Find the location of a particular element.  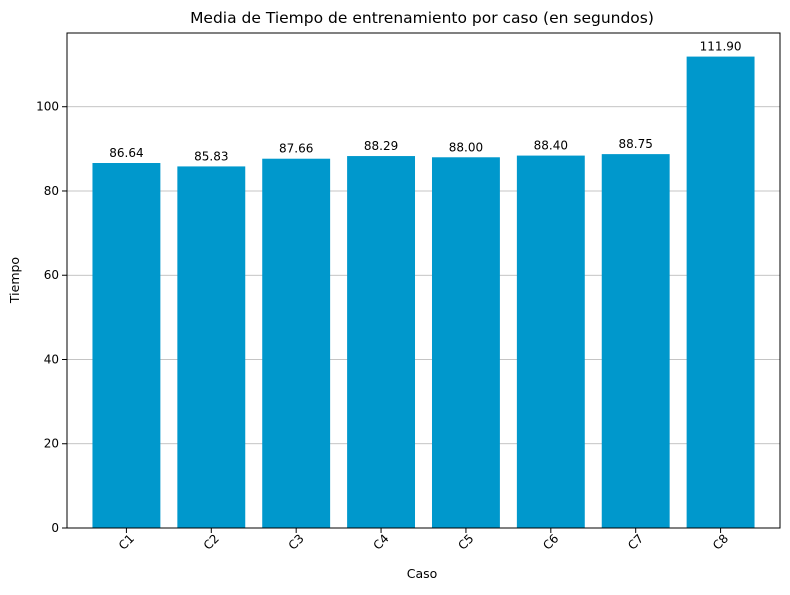

x-axis-label: Caso is located at coordinates (422, 573).